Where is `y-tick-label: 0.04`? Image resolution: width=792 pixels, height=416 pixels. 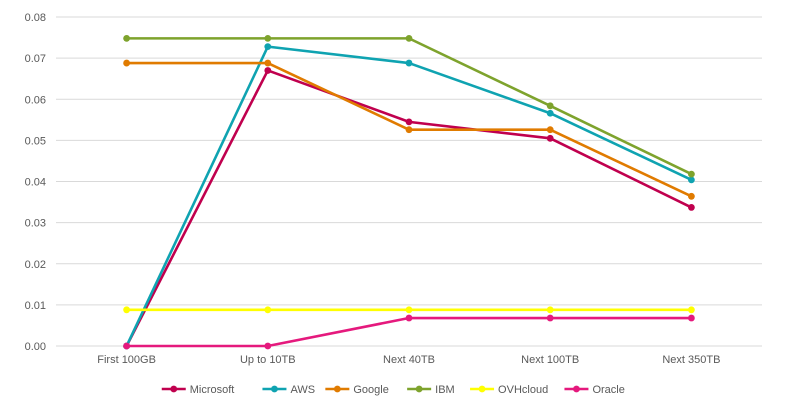 y-tick-label: 0.04 is located at coordinates (35, 183).